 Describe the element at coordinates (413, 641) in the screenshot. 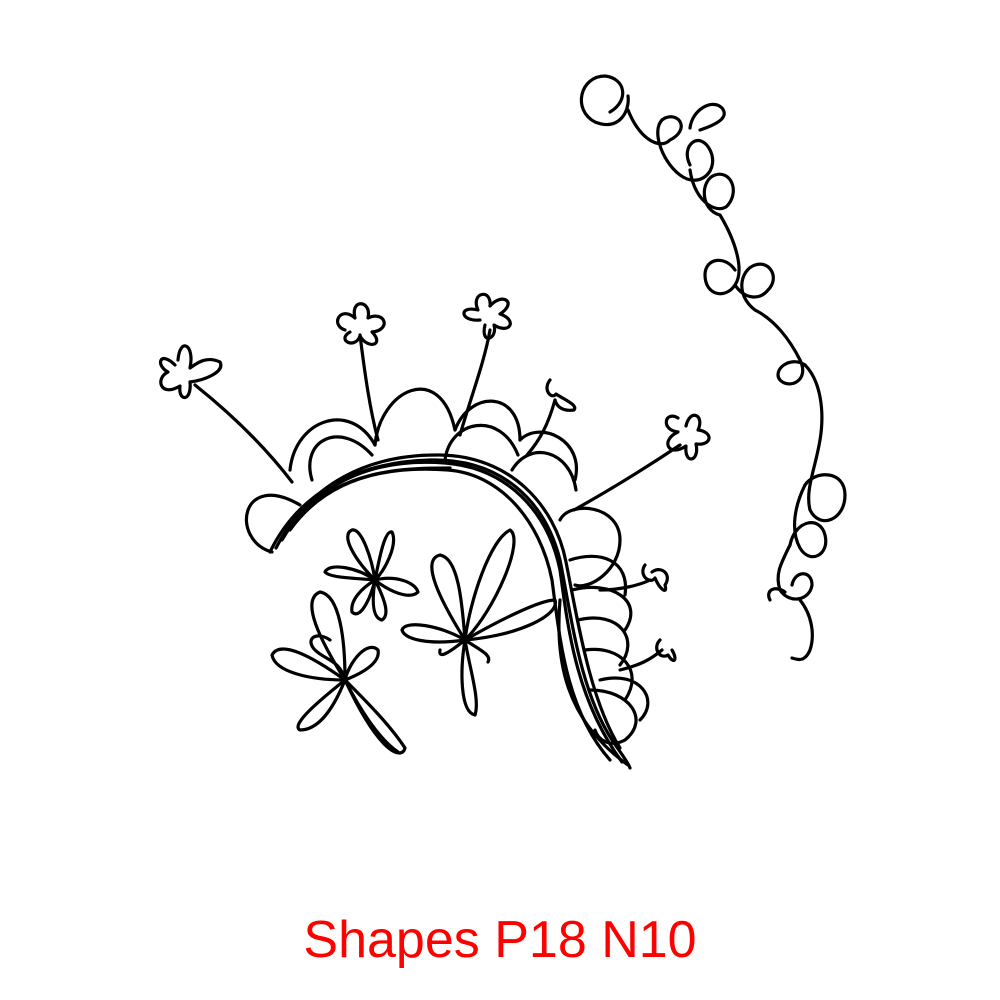

I see `under-arch-flowers` at that location.